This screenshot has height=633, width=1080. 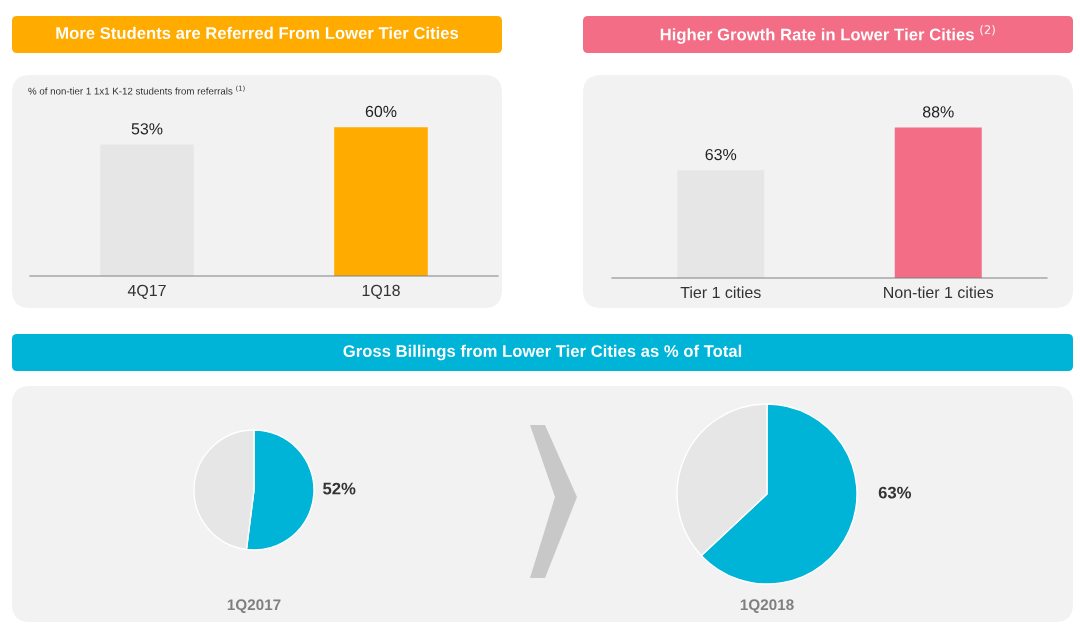 I want to click on data-label: 88%, so click(x=938, y=112).